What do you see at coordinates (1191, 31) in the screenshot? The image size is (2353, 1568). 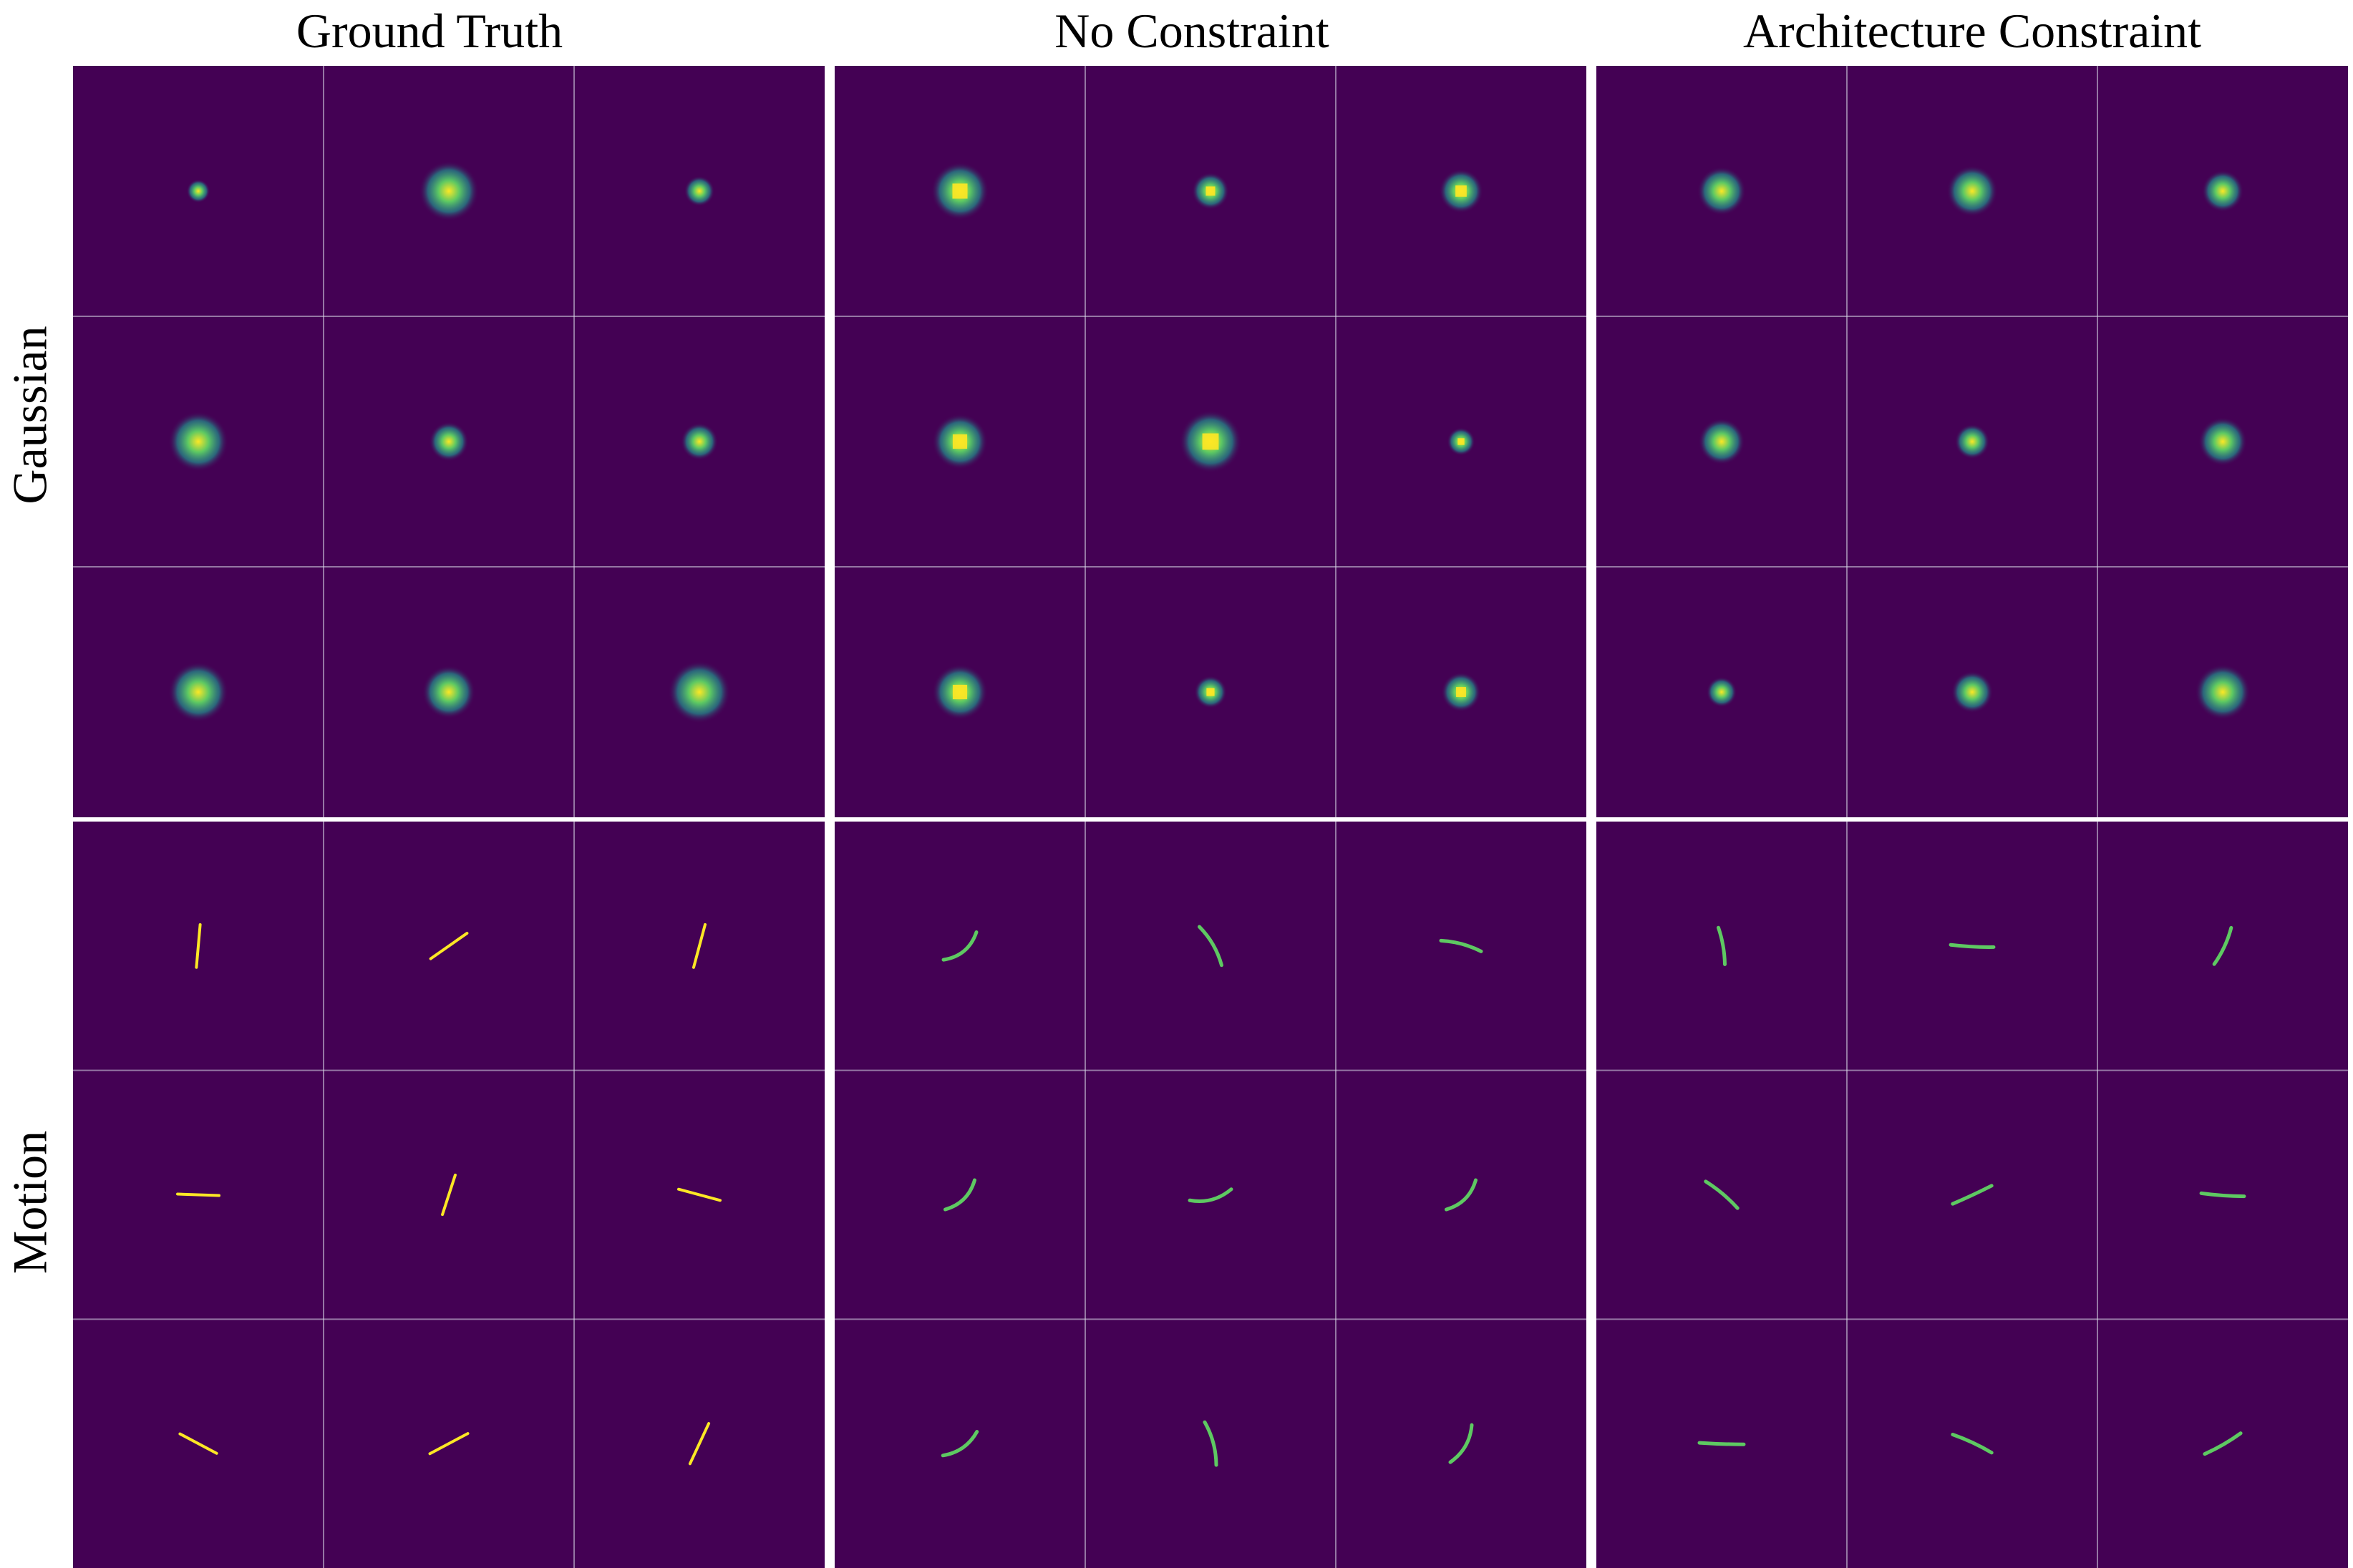 I see `column-header-no-constraint: No Constraint` at bounding box center [1191, 31].